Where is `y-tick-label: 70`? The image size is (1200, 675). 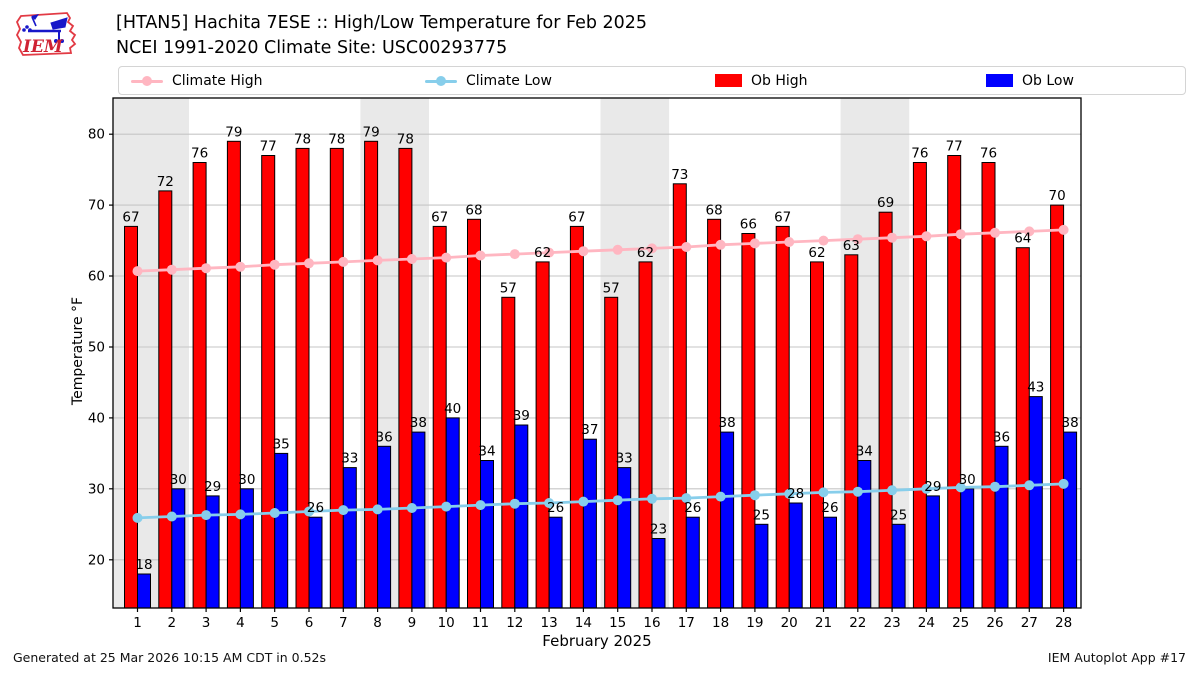 y-tick-label: 70 is located at coordinates (96, 206).